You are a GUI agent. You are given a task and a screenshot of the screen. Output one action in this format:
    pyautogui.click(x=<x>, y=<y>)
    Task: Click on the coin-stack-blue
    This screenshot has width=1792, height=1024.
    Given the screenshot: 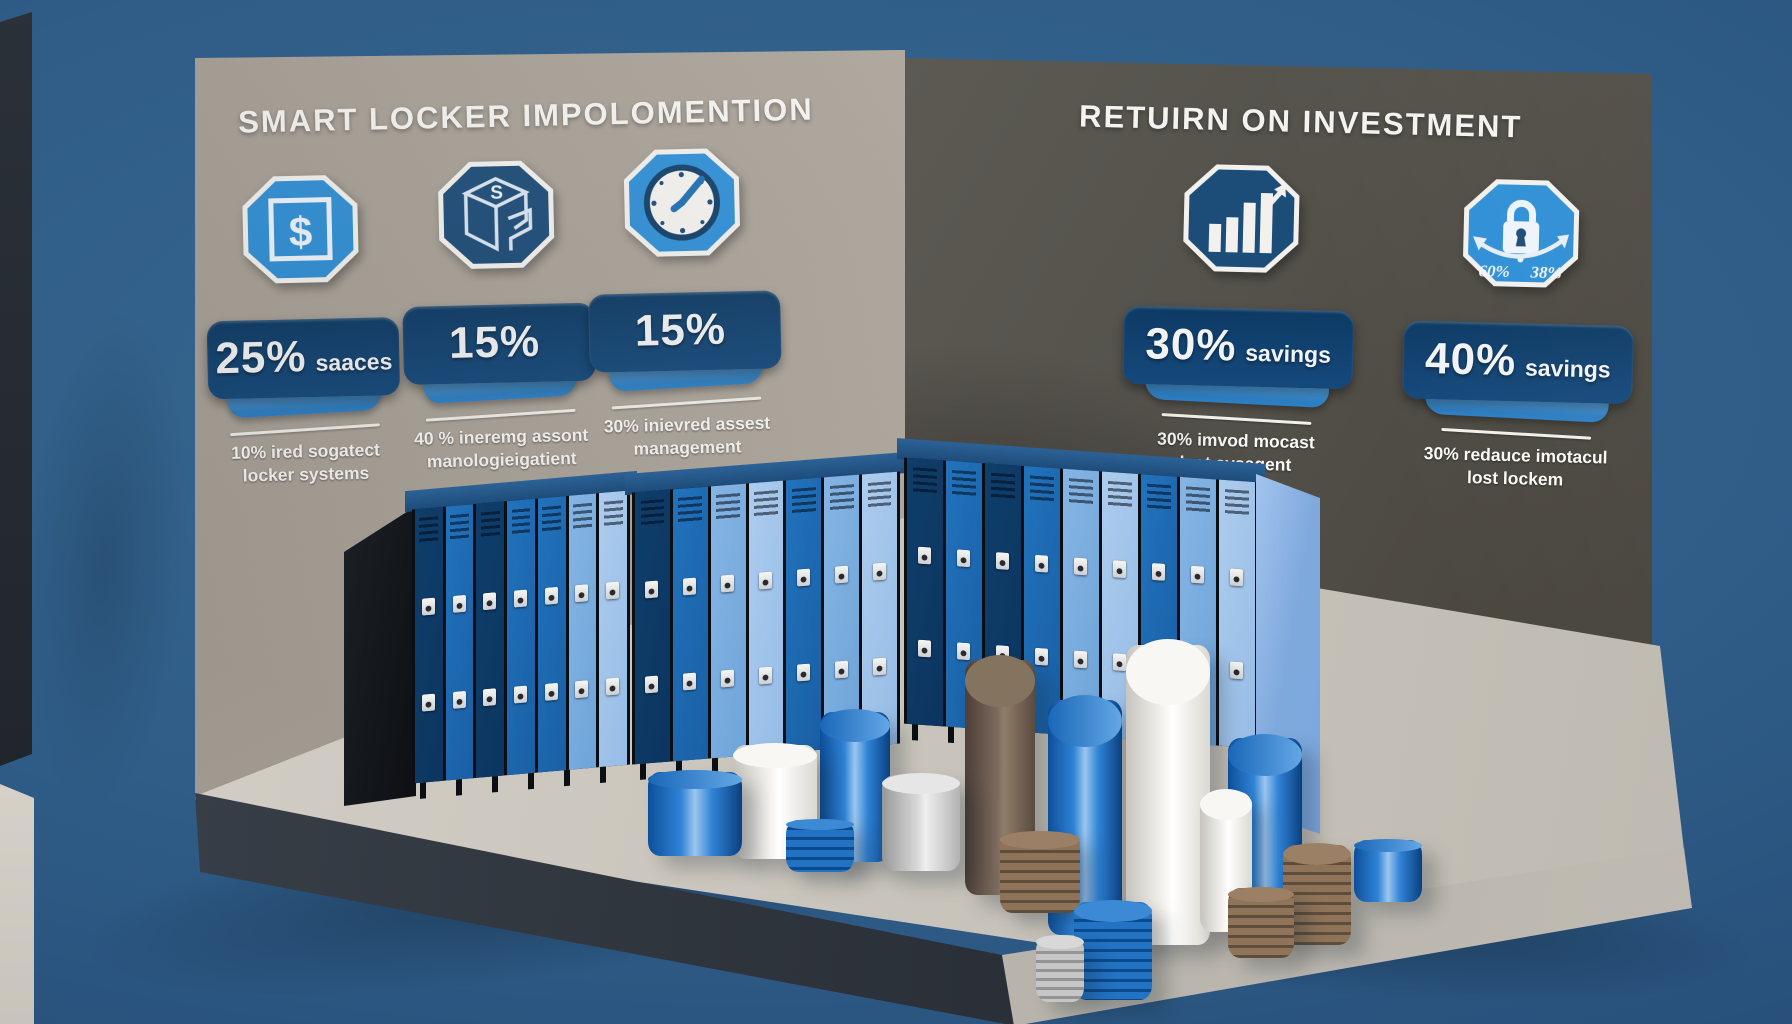 What is the action you would take?
    pyautogui.click(x=820, y=845)
    